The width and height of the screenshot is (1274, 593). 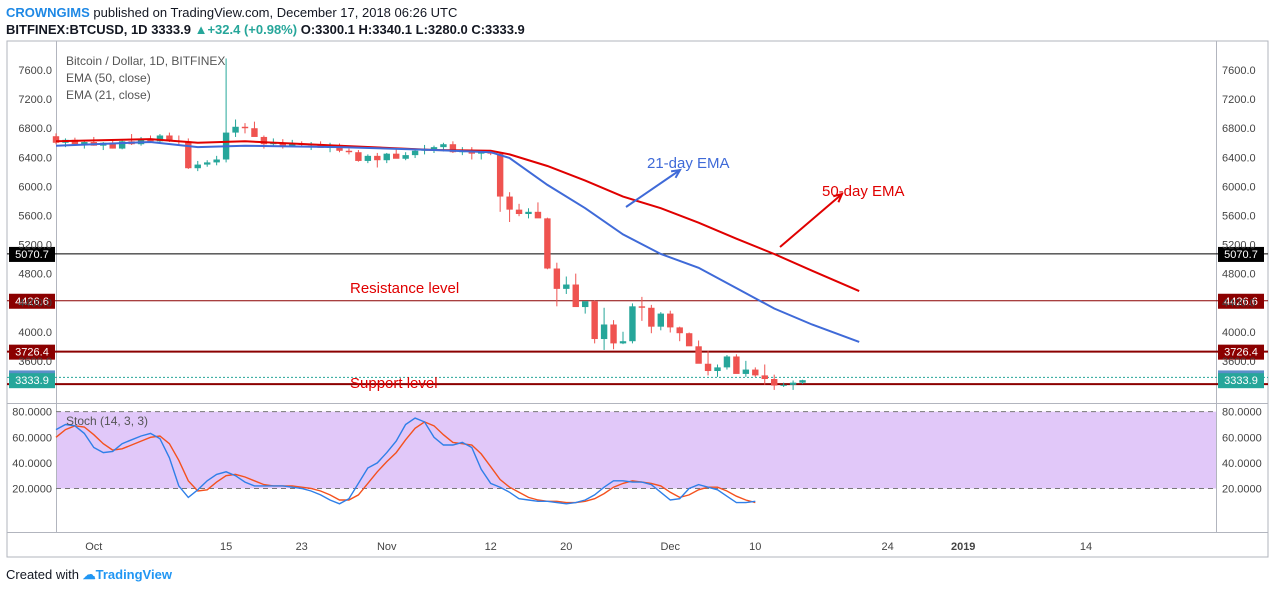 I want to click on price-tick-label-right: 6800.0, so click(x=1239, y=129).